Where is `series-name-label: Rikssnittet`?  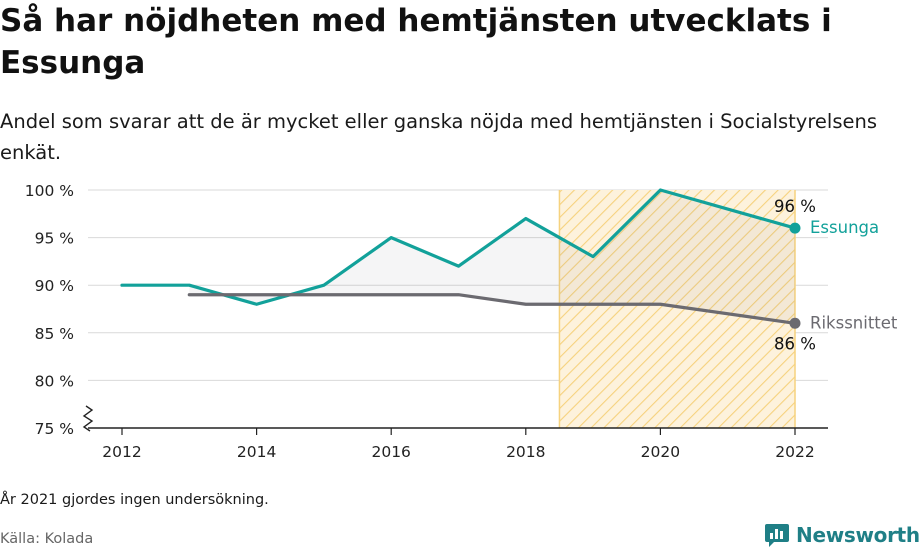
series-name-label: Rikssnittet is located at coordinates (854, 322).